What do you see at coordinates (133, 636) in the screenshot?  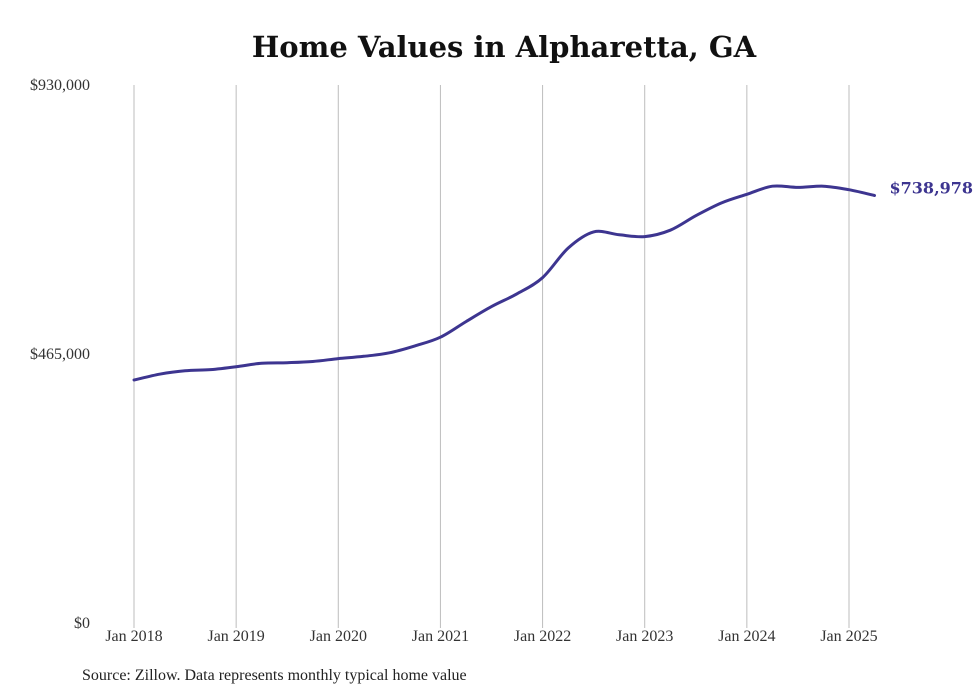 I see `x-tick-label: Jan 2018` at bounding box center [133, 636].